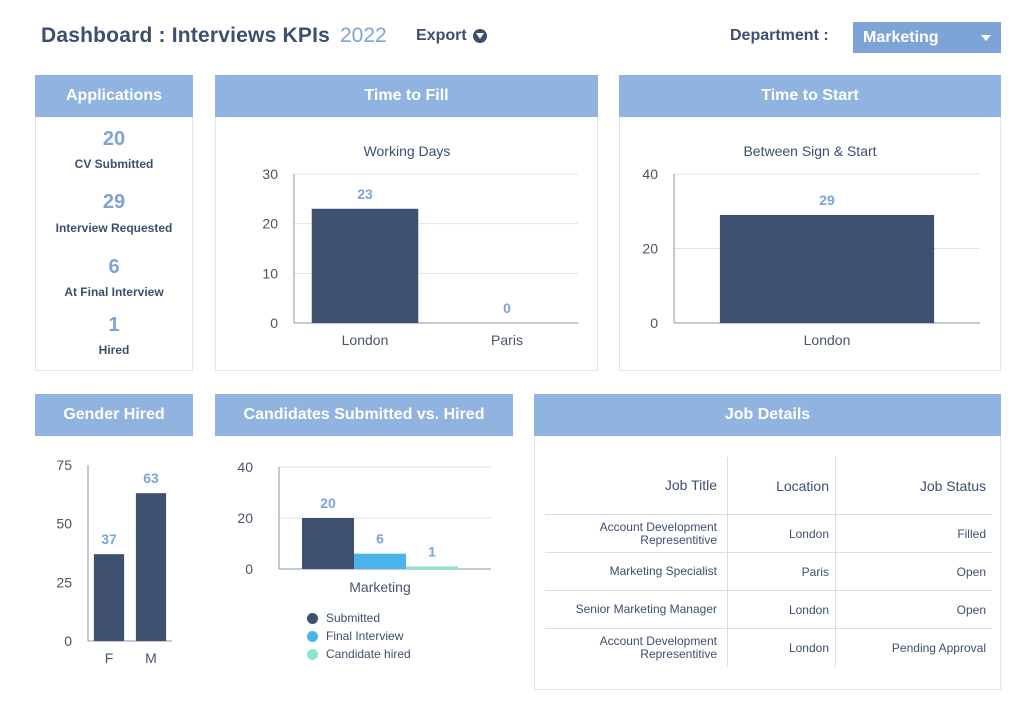 The width and height of the screenshot is (1024, 709). I want to click on data-label: 37, so click(109, 539).